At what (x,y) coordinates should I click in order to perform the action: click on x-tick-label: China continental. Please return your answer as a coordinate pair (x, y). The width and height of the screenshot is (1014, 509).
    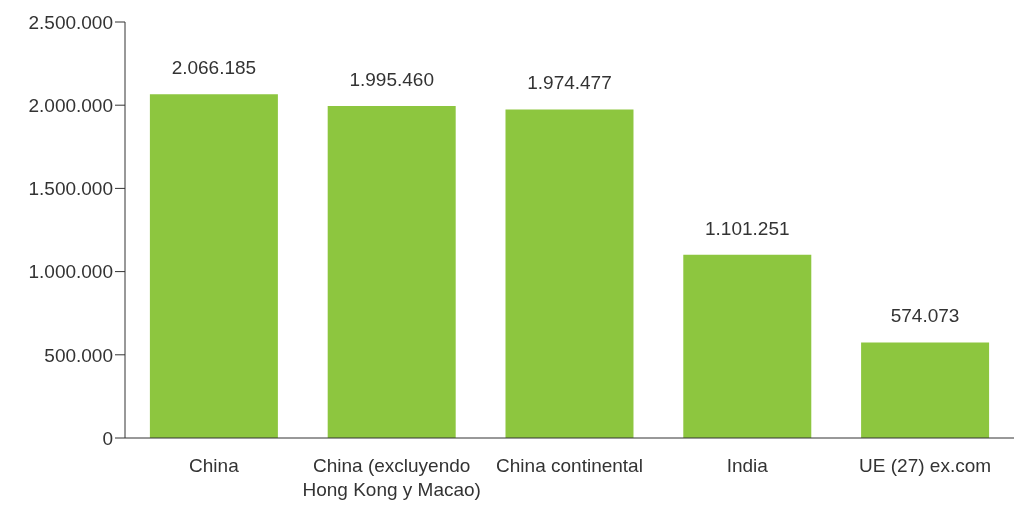
    Looking at the image, I should click on (569, 465).